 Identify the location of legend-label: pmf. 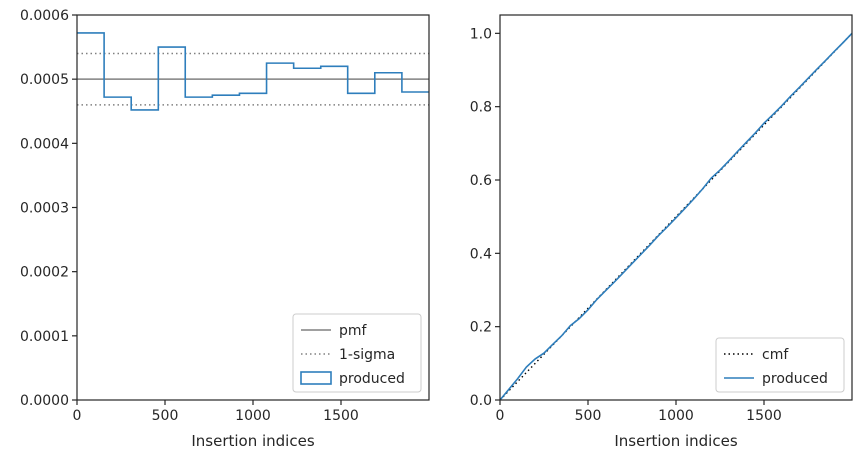
(353, 331).